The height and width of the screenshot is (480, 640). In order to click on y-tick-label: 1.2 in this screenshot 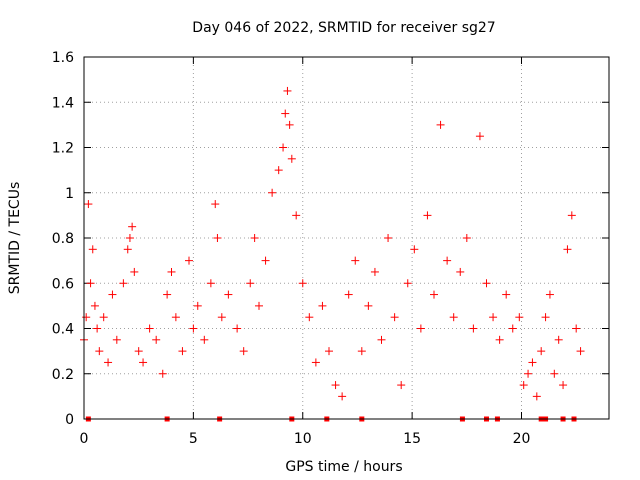, I will do `click(63, 149)`.